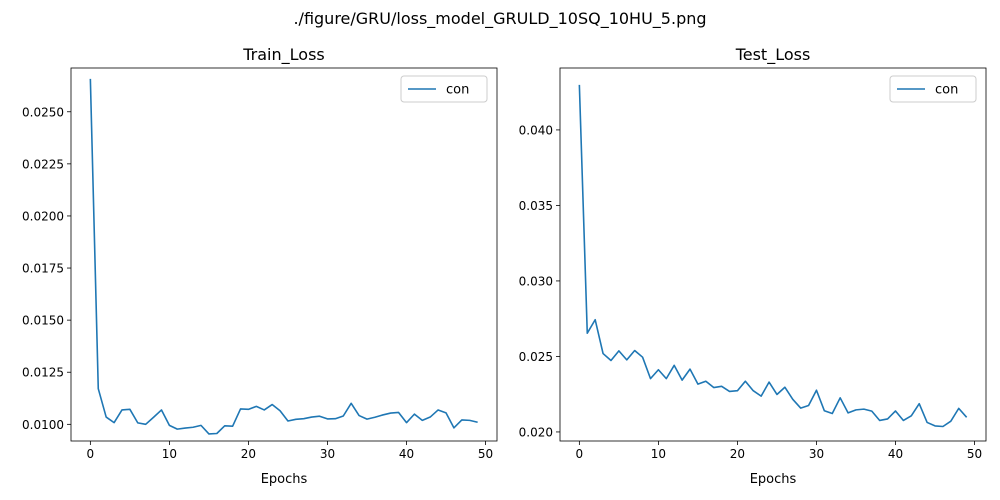 The width and height of the screenshot is (1000, 500). Describe the element at coordinates (485, 454) in the screenshot. I see `train-x-tick-label: 50` at that location.